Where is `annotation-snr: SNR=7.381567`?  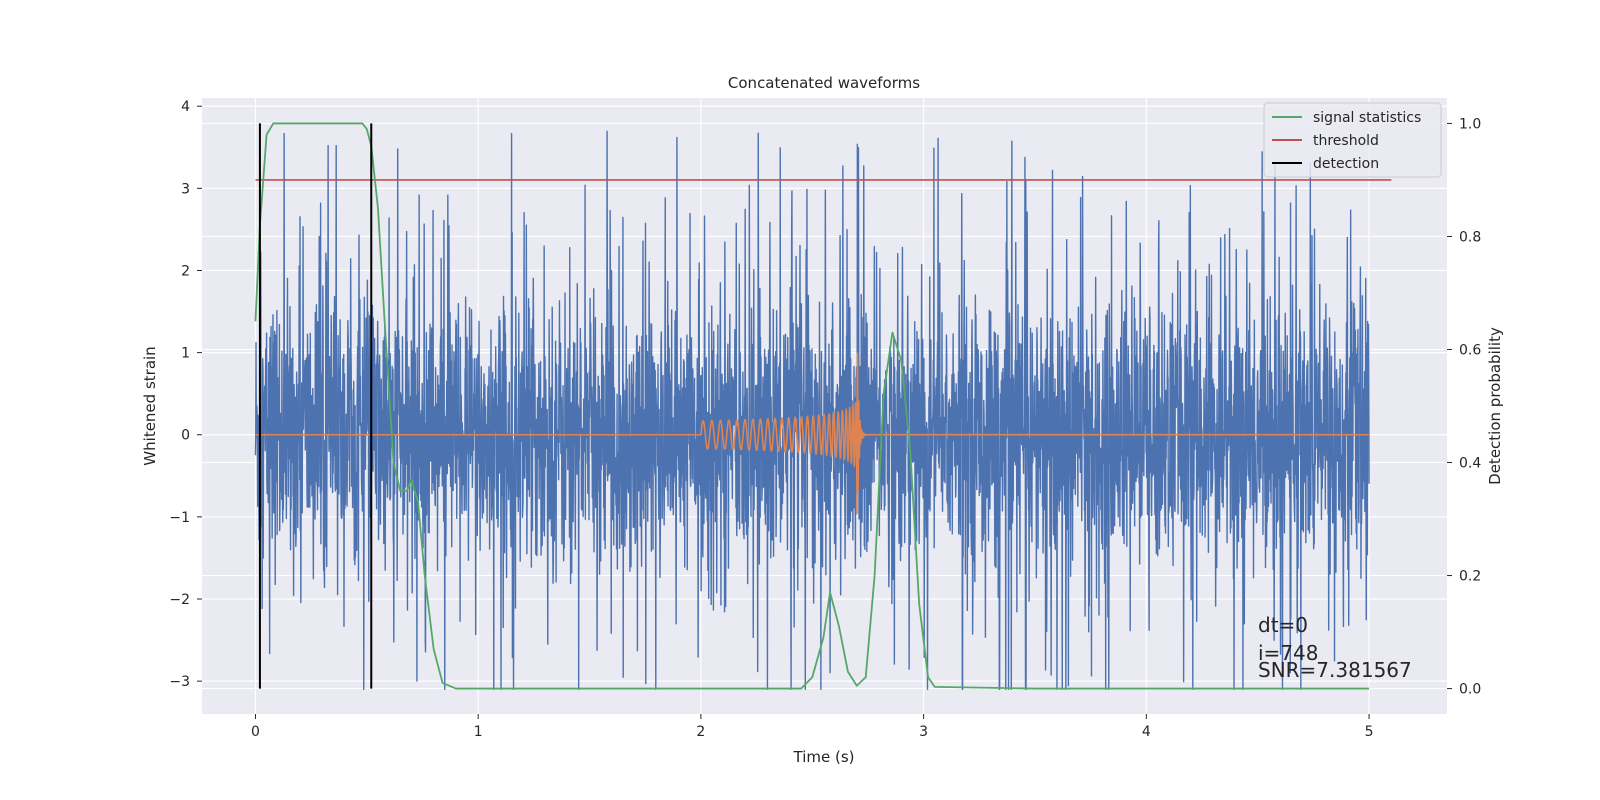 annotation-snr: SNR=7.381567 is located at coordinates (1335, 670).